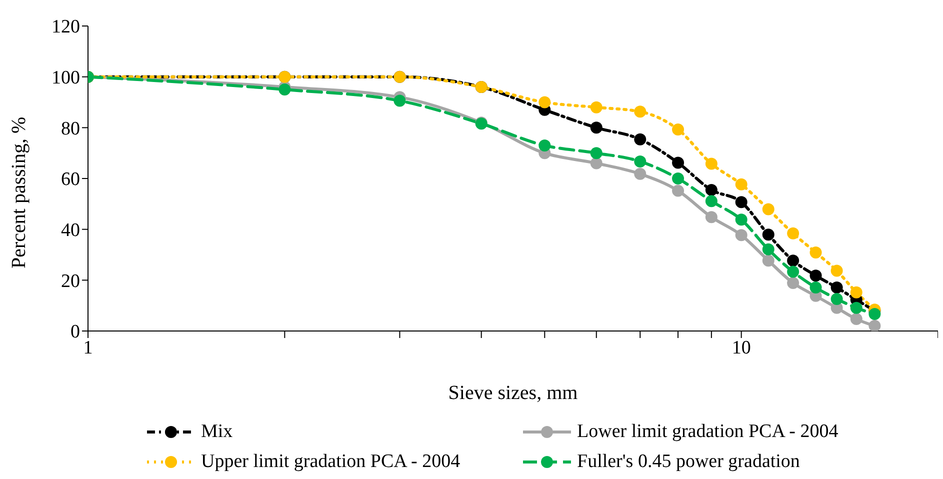  I want to click on y-tick-label: 40, so click(70, 231).